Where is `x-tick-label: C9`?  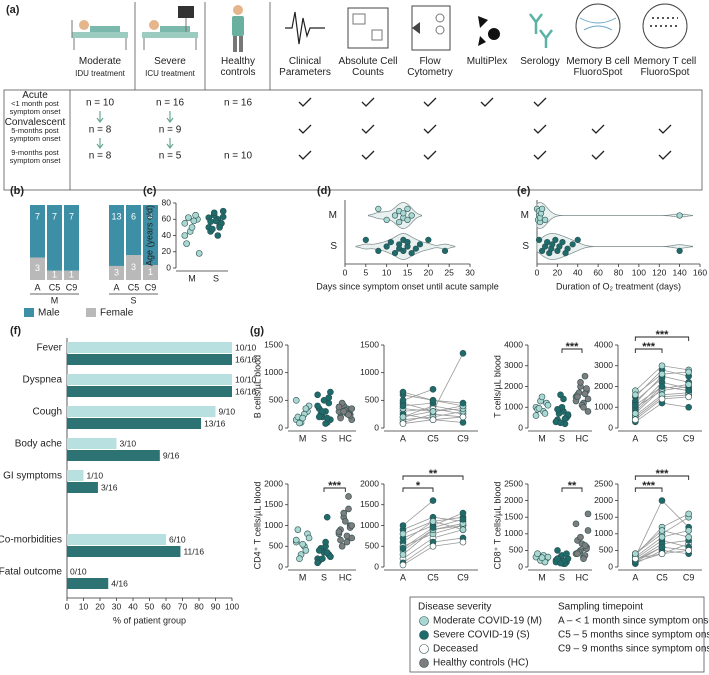 x-tick-label: C9 is located at coordinates (689, 438).